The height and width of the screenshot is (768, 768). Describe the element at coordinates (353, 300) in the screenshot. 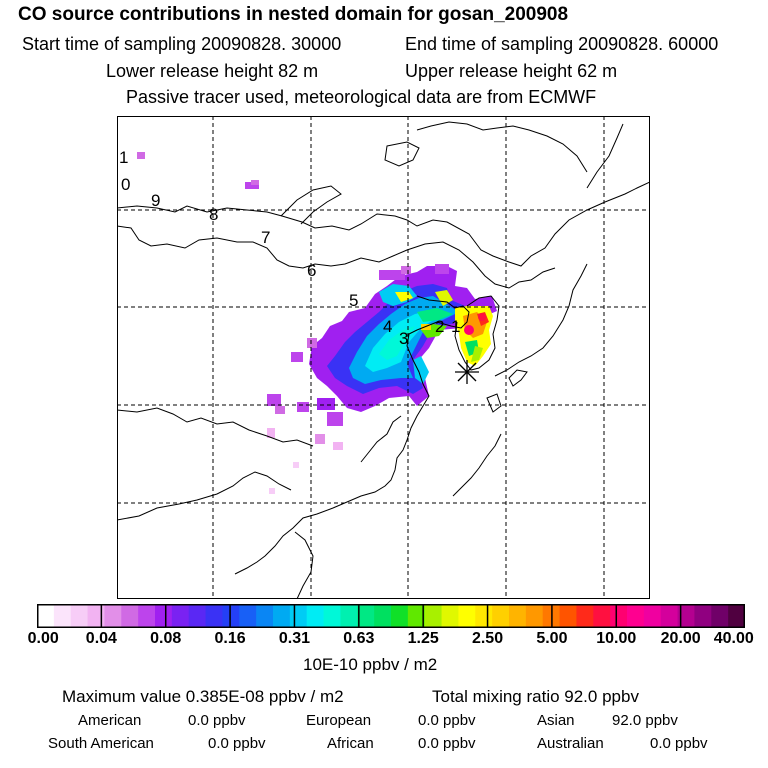

I see `trajectory-label: 5` at that location.